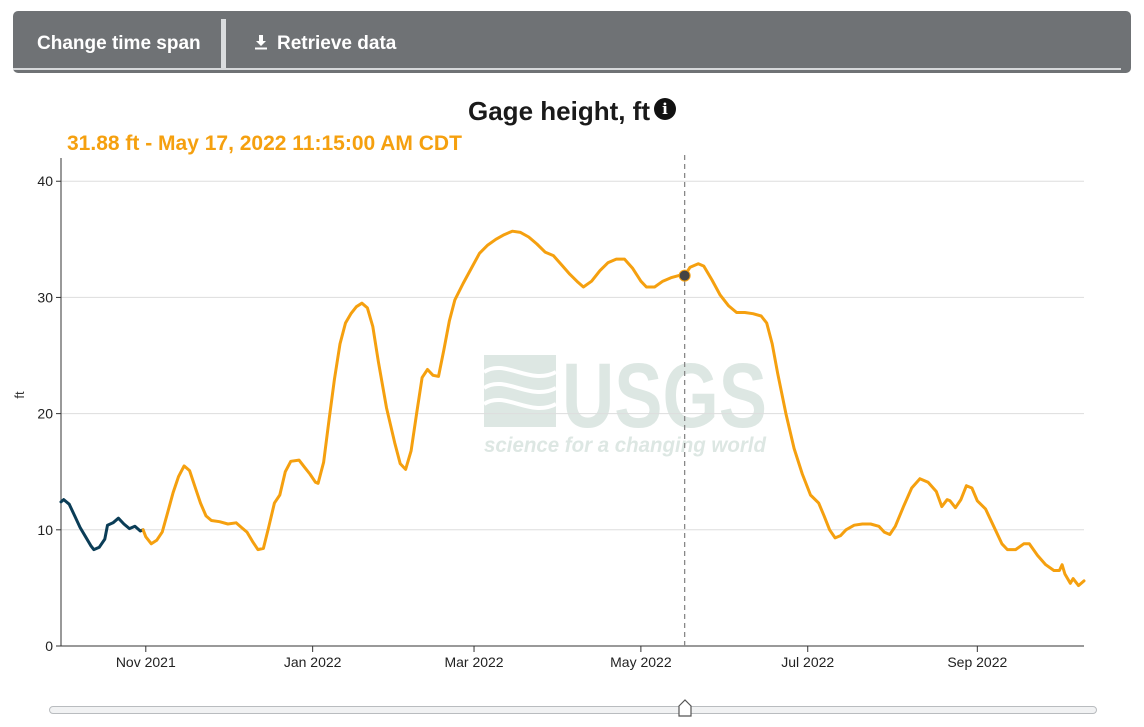 Image resolution: width=1144 pixels, height=727 pixels. What do you see at coordinates (19, 395) in the screenshot?
I see `y-axis-label: ft` at bounding box center [19, 395].